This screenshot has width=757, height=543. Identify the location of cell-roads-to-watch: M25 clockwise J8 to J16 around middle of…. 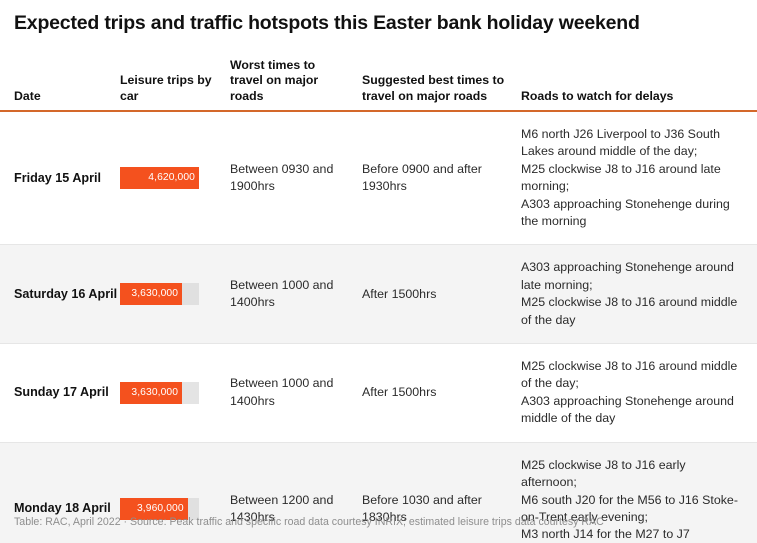
(632, 393).